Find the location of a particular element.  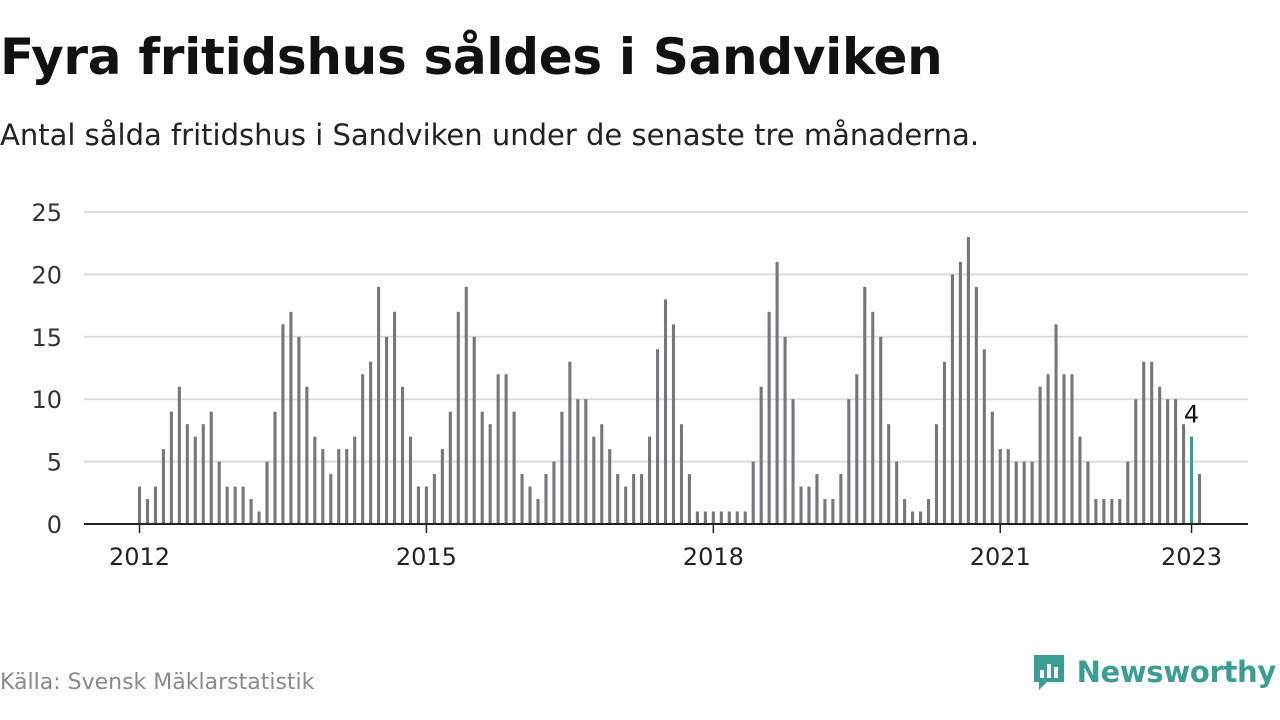

x-axis-ticks: 2012 2015 2018 2021 2023 is located at coordinates (665, 547).